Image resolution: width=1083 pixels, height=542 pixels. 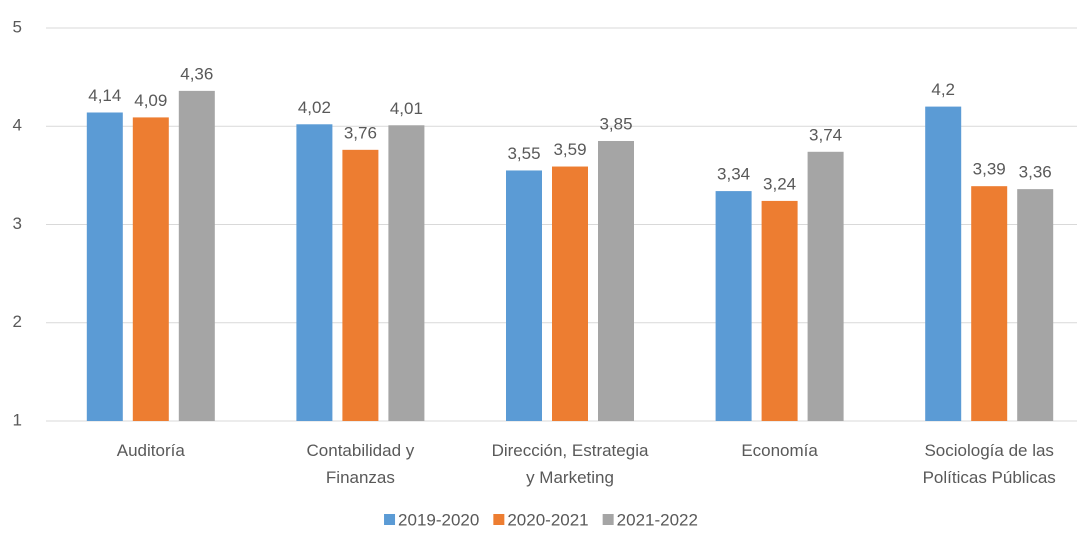 What do you see at coordinates (17, 223) in the screenshot?
I see `y-tick-label: 3` at bounding box center [17, 223].